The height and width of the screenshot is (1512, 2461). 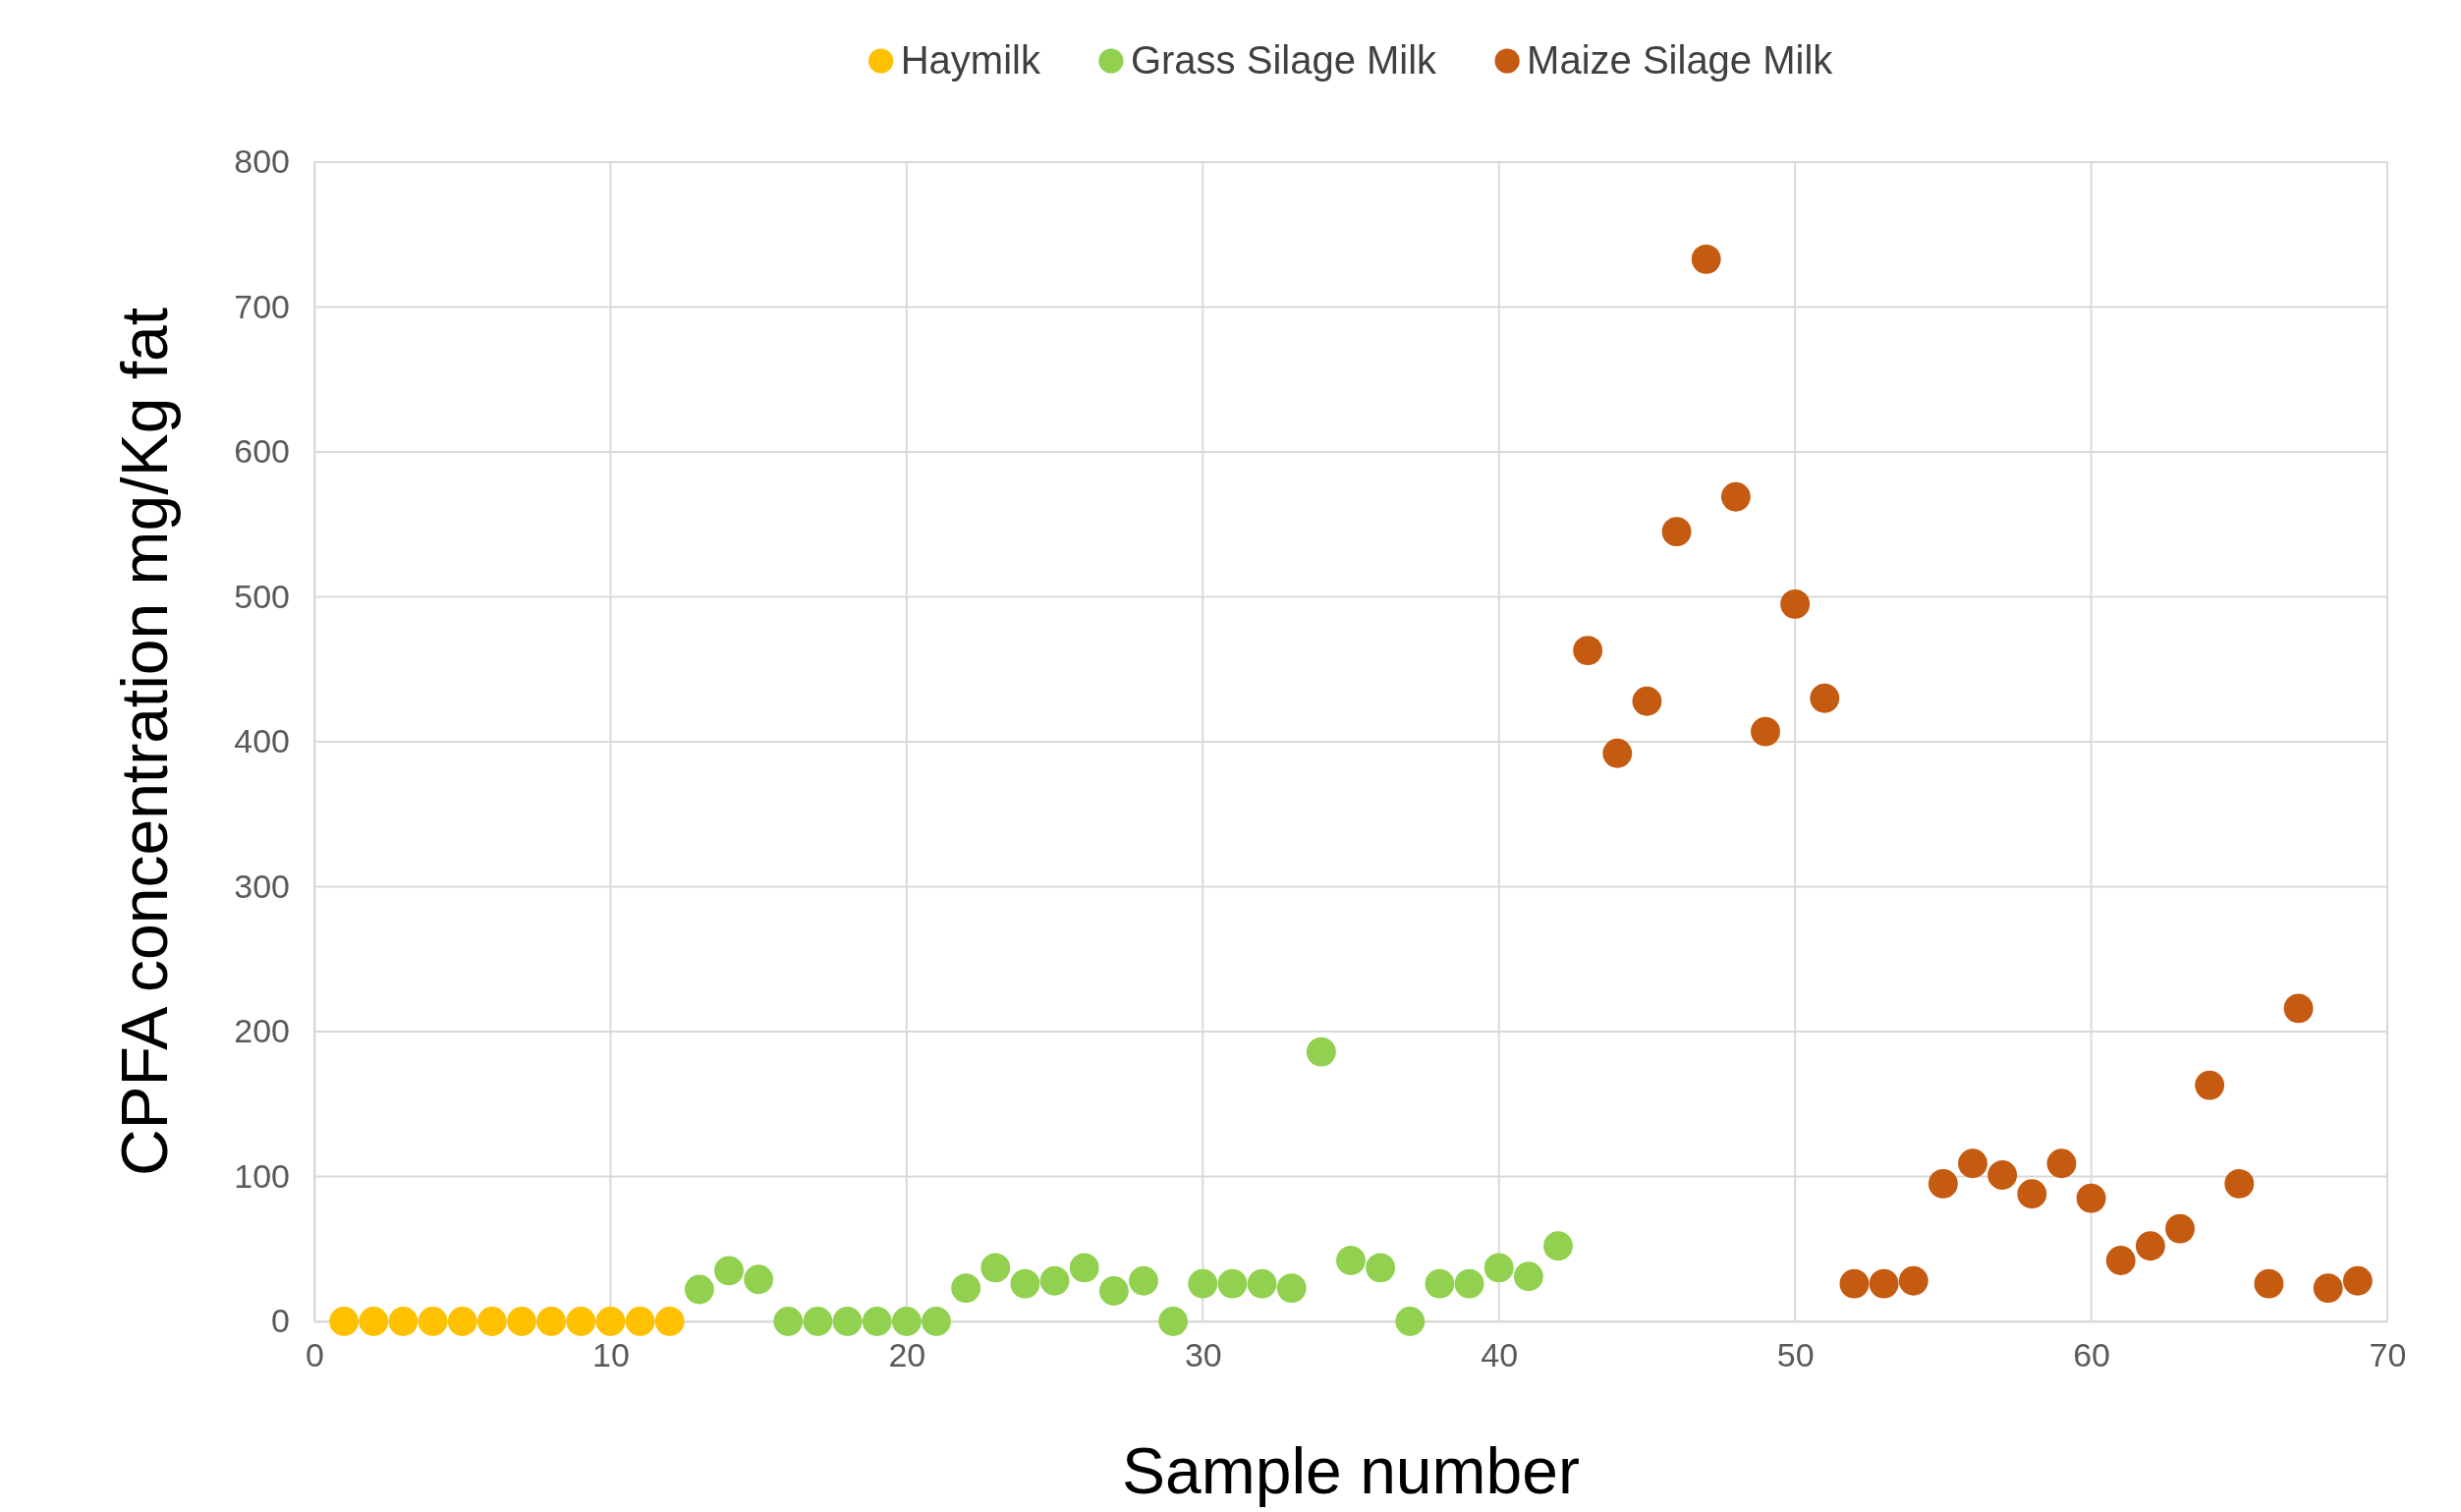 What do you see at coordinates (262, 161) in the screenshot?
I see `y-tick-label: 800` at bounding box center [262, 161].